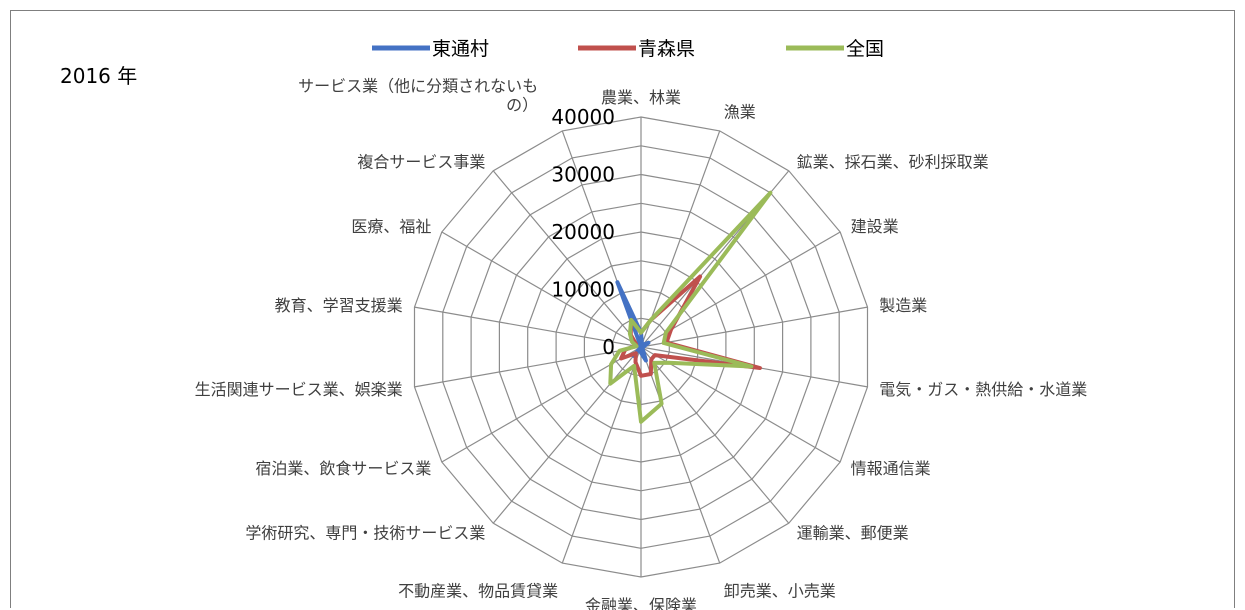 The width and height of the screenshot is (1245, 610). I want to click on category-label: 電気・ガス・熱供給・水道業, so click(983, 389).